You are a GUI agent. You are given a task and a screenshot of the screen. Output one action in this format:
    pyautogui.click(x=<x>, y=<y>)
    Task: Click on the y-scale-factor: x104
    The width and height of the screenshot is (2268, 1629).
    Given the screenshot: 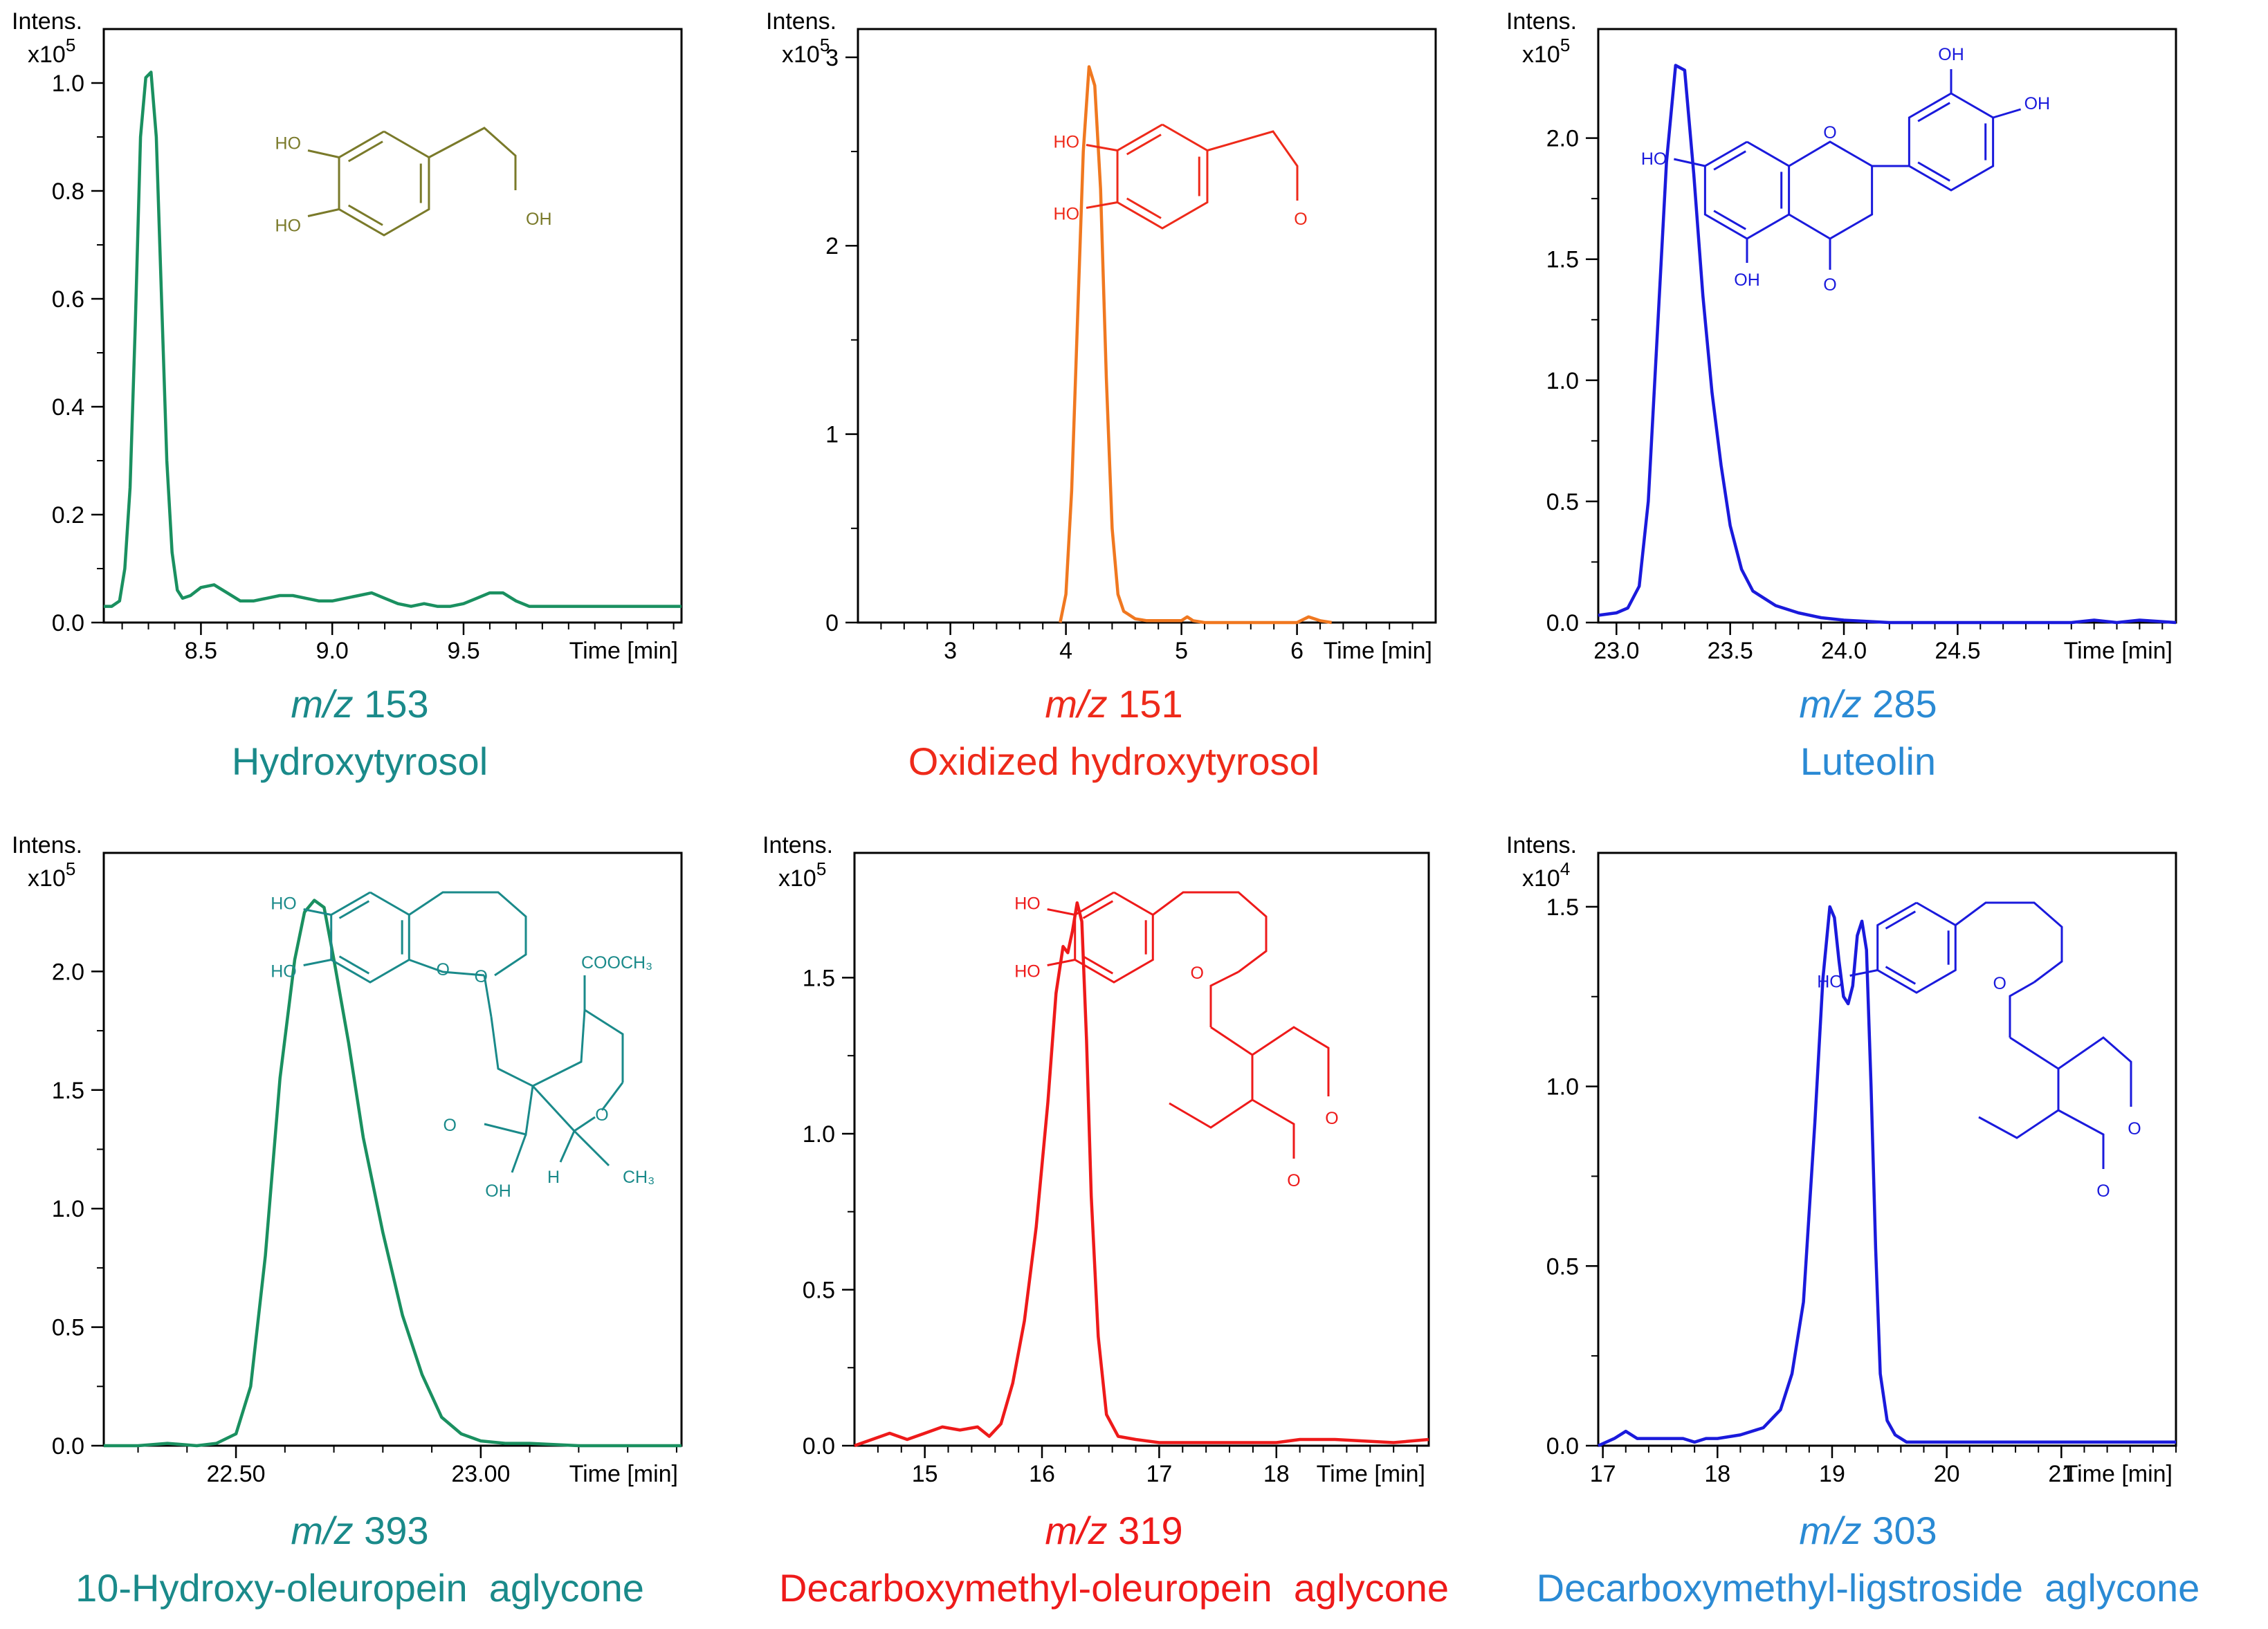 What is the action you would take?
    pyautogui.click(x=1546, y=875)
    